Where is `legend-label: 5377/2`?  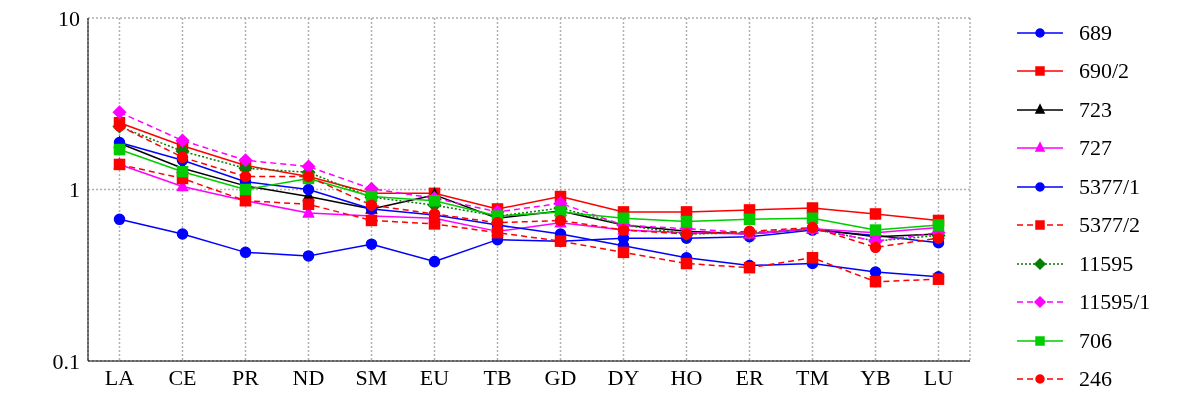
legend-label: 5377/2 is located at coordinates (1110, 225).